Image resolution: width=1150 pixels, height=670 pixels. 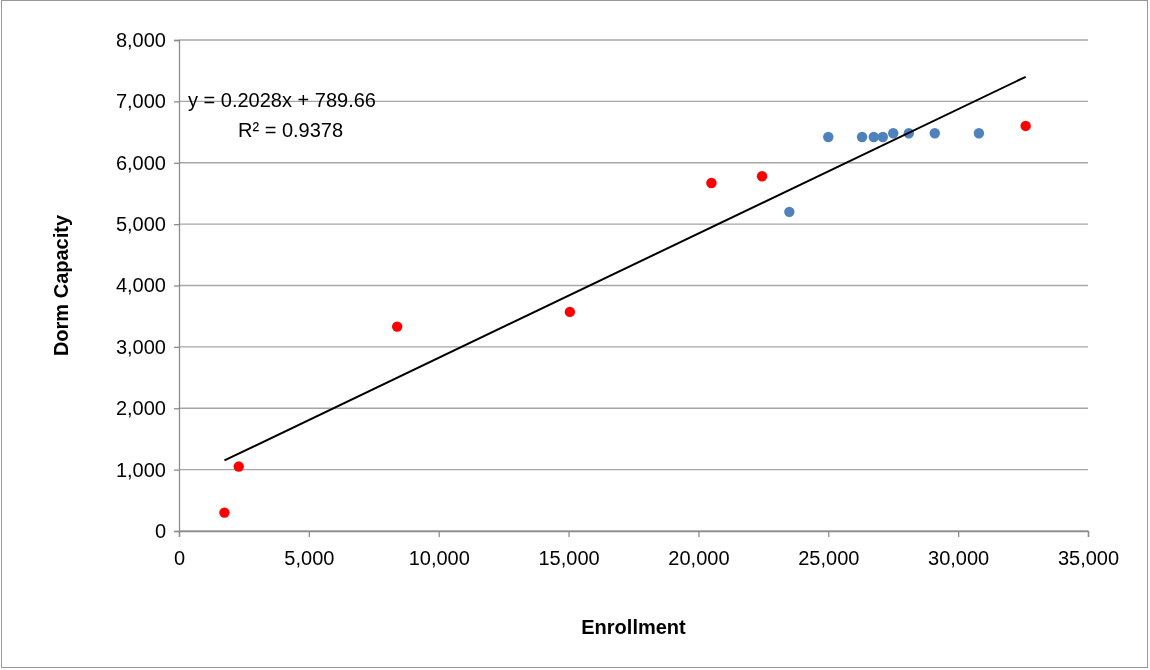 I want to click on y-tick-label: 8,000, so click(x=140, y=39).